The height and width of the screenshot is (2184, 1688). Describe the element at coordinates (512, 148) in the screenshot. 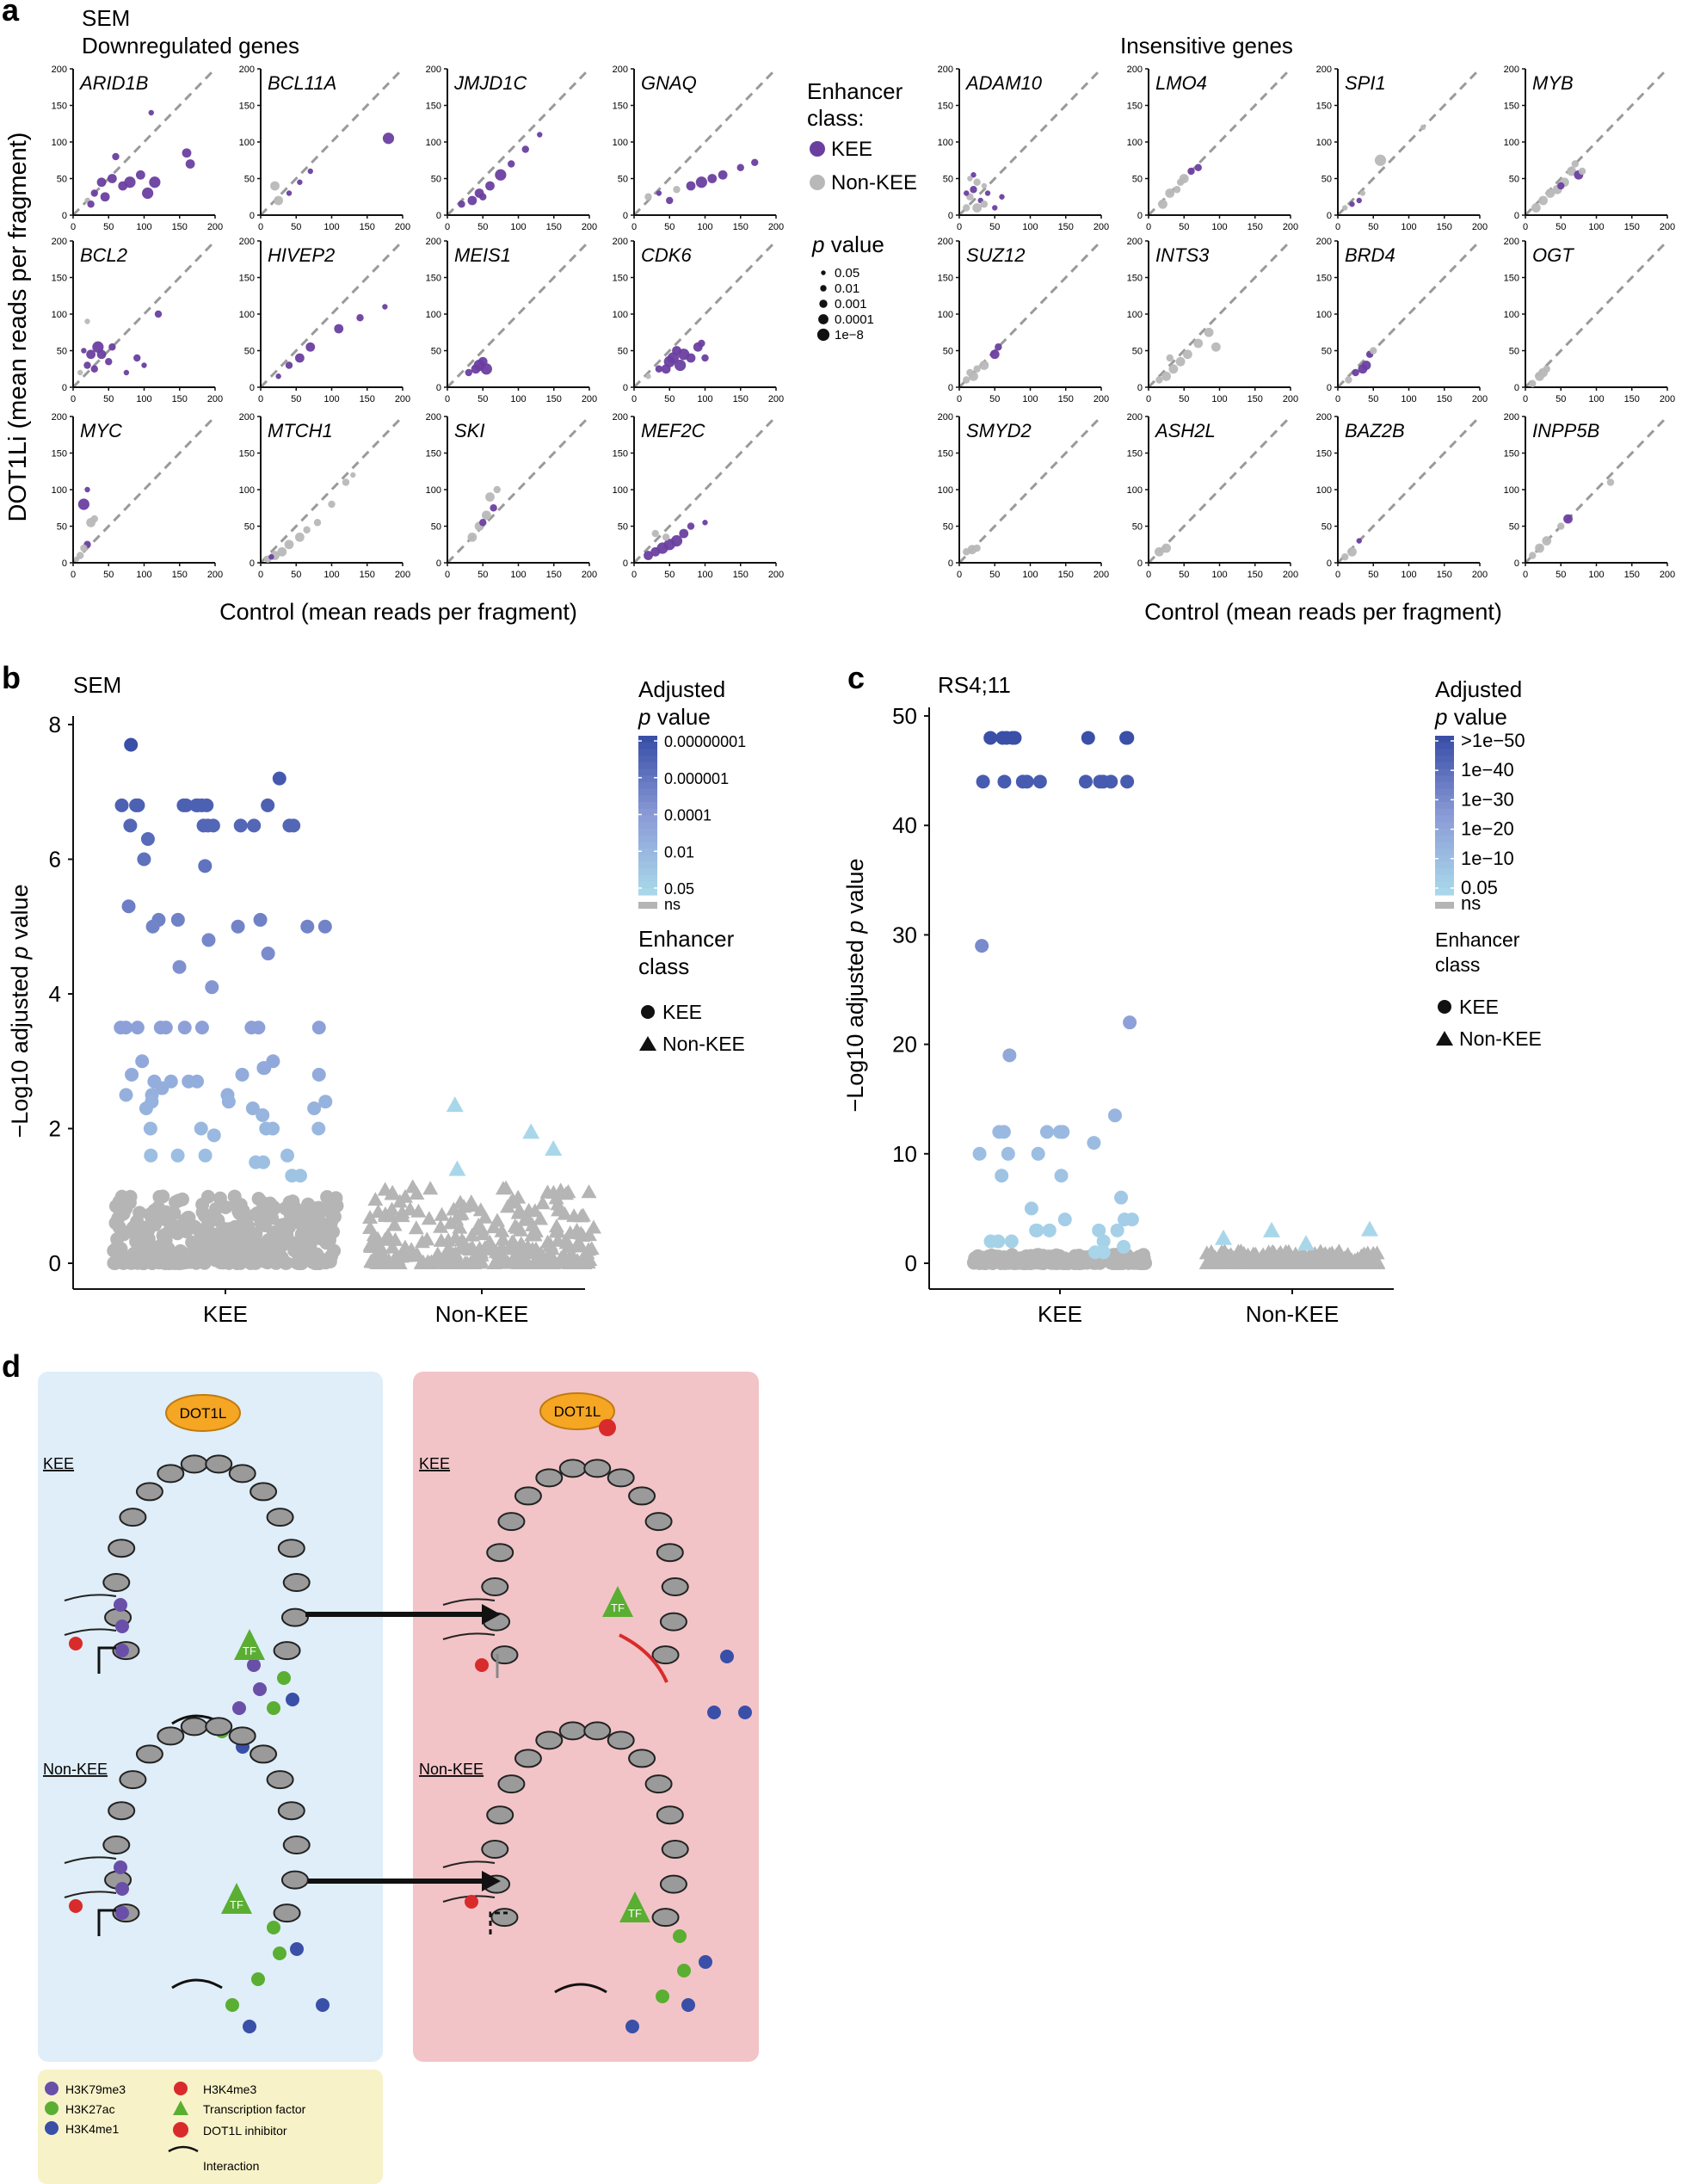

I see `scatter-jmjd1c: 0 50 100 150 200 0 50 100 150 200 JMJD1C` at that location.